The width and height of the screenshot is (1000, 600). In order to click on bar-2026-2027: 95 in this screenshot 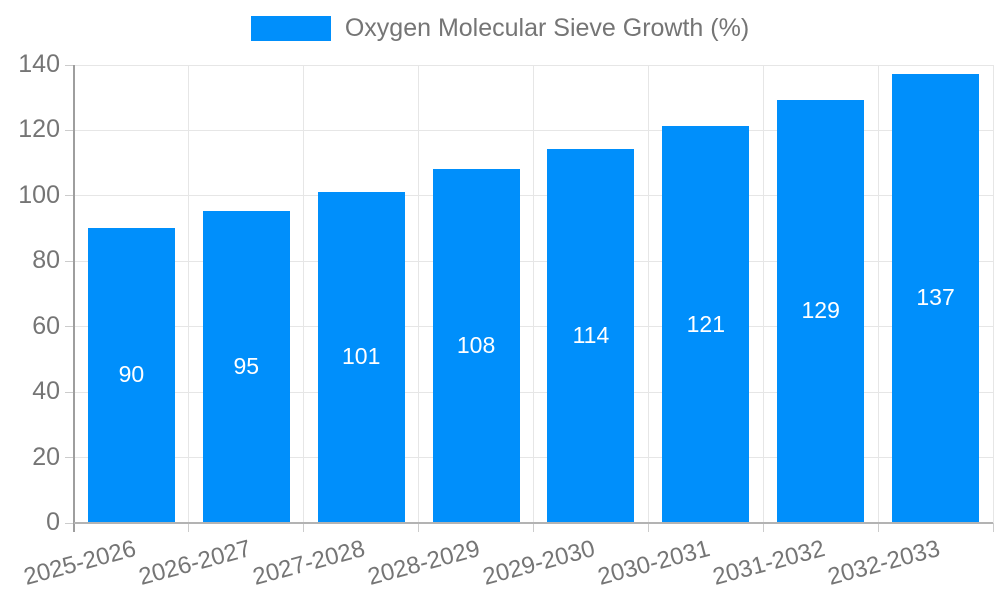, I will do `click(246, 366)`.